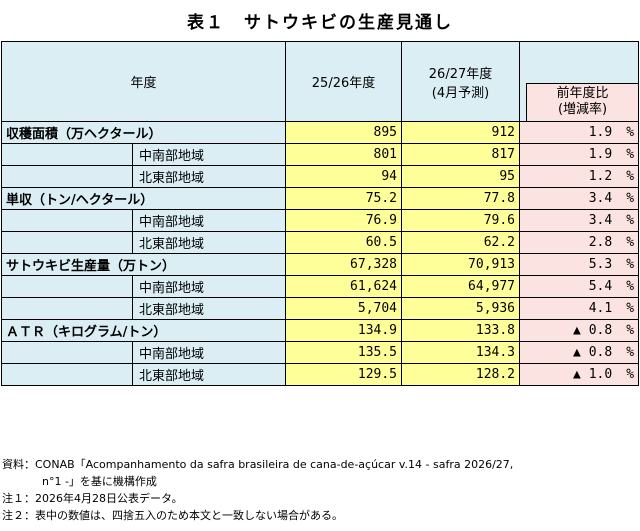 The image size is (640, 531). What do you see at coordinates (579, 242) in the screenshot?
I see `yoy-cell: 2.8%` at bounding box center [579, 242].